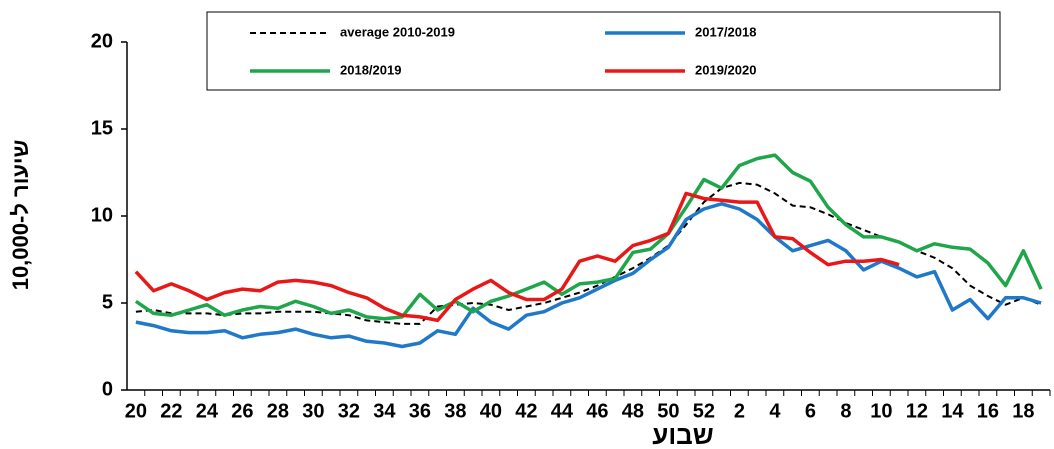 The image size is (1054, 449). What do you see at coordinates (313, 411) in the screenshot?
I see `x-tick-label: 30` at bounding box center [313, 411].